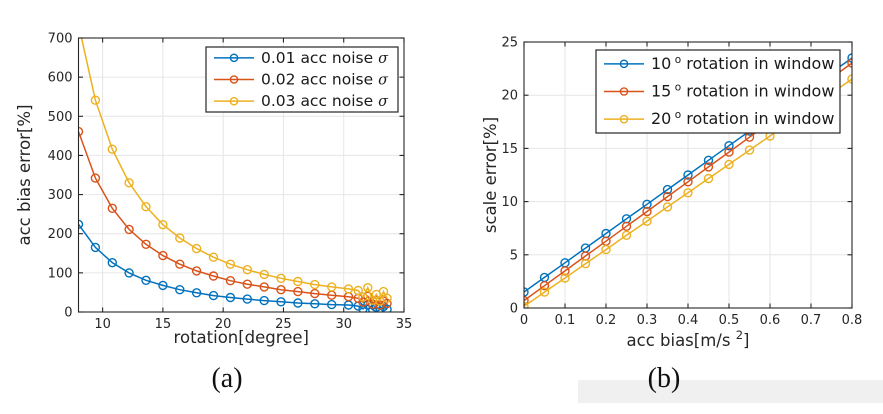 Image resolution: width=883 pixels, height=414 pixels. I want to click on panel-b-caption: (b), so click(664, 378).